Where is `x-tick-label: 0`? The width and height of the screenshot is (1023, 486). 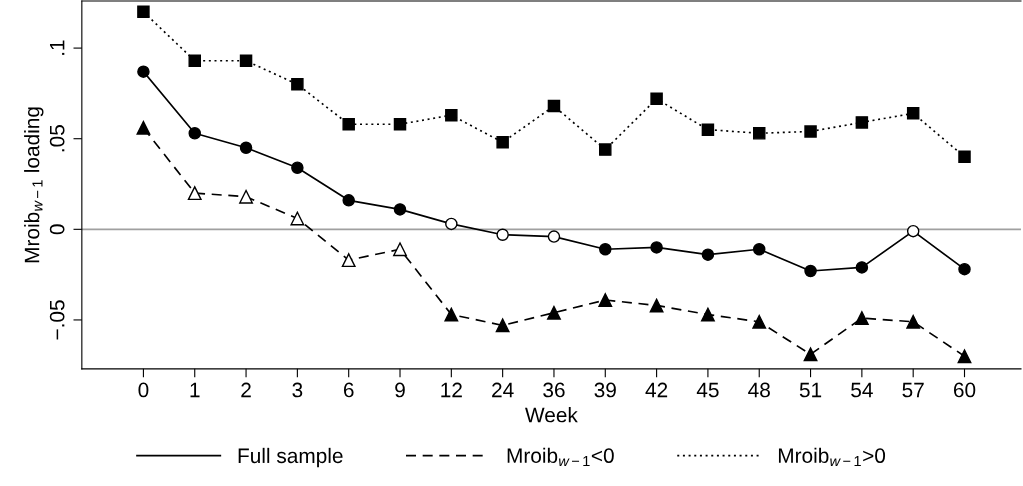 x-tick-label: 0 is located at coordinates (143, 390).